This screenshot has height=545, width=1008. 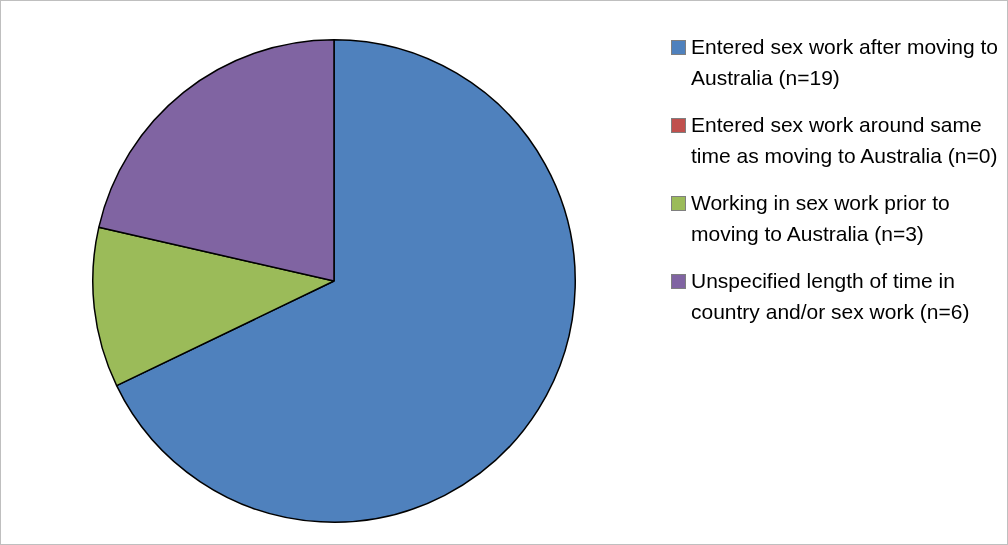 I want to click on legend-label: Entered sex work around same time as moving to Australia (n=0), so click(x=845, y=140).